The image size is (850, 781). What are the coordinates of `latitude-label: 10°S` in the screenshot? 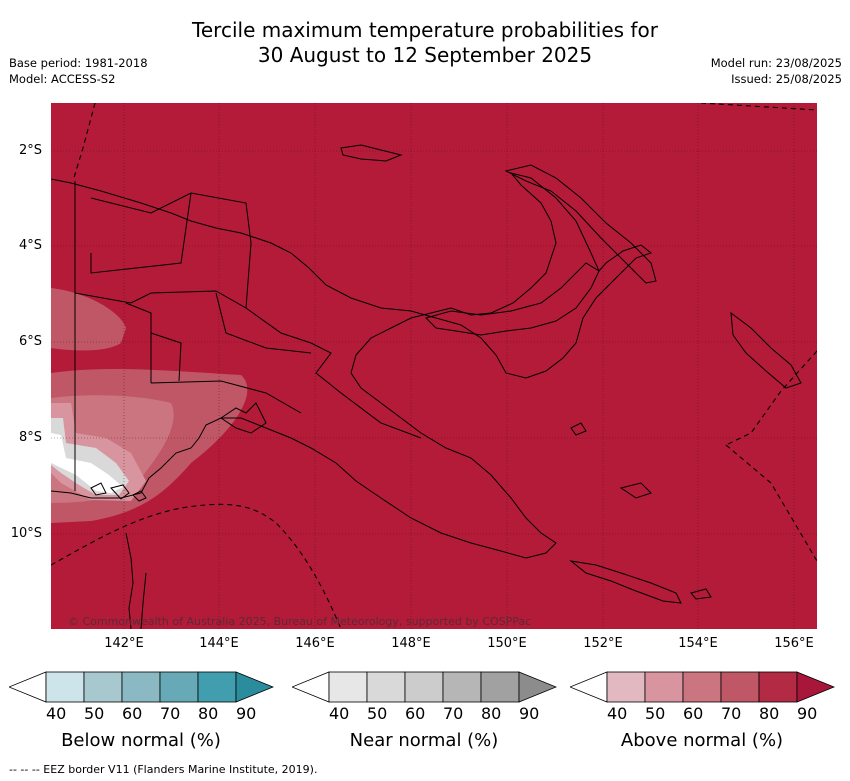 It's located at (26, 533).